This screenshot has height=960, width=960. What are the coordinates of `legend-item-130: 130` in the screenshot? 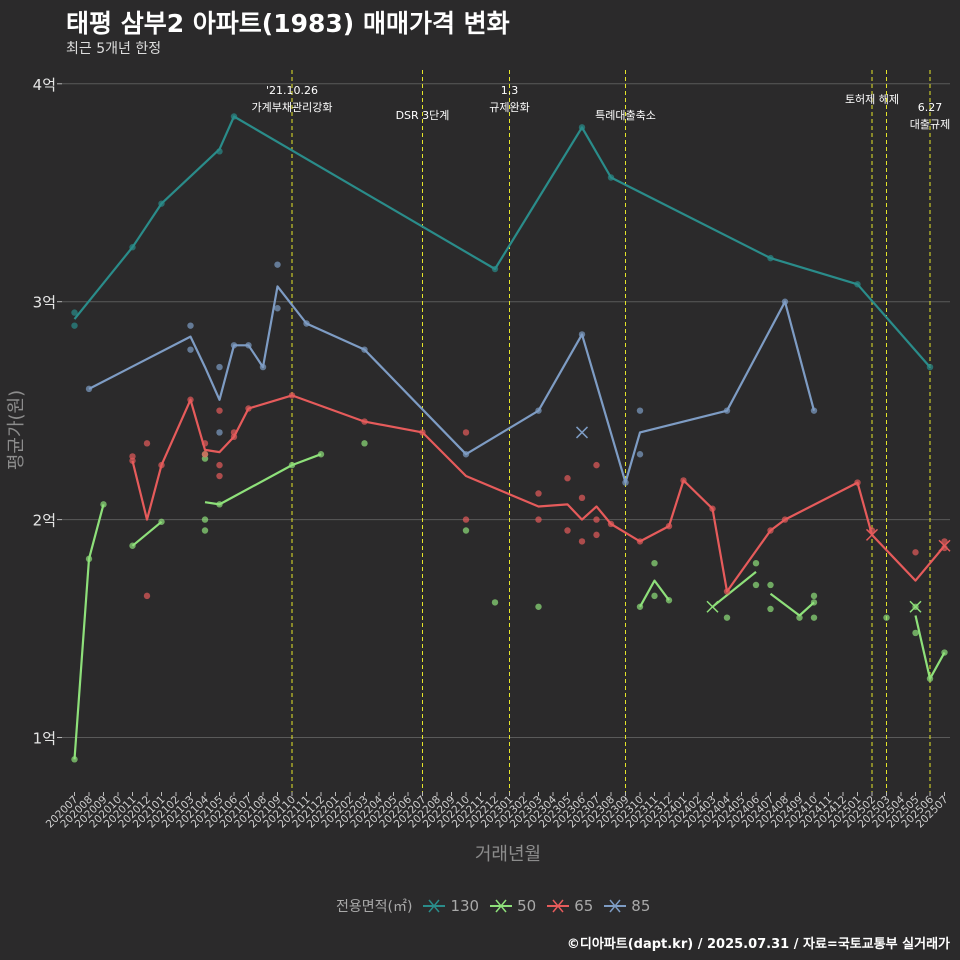 It's located at (450, 906).